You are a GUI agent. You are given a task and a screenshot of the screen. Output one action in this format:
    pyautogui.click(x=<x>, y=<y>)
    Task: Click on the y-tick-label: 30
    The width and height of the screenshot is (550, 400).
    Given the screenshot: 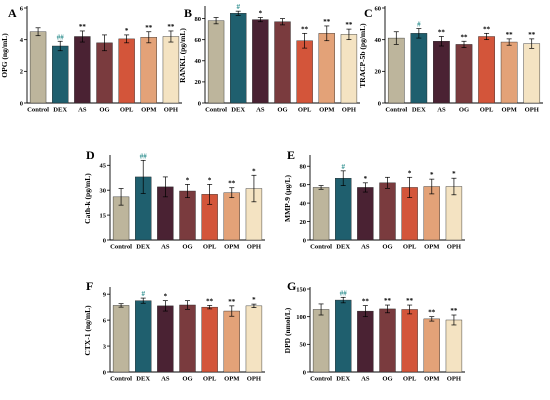 What is the action you would take?
    pyautogui.click(x=103, y=191)
    